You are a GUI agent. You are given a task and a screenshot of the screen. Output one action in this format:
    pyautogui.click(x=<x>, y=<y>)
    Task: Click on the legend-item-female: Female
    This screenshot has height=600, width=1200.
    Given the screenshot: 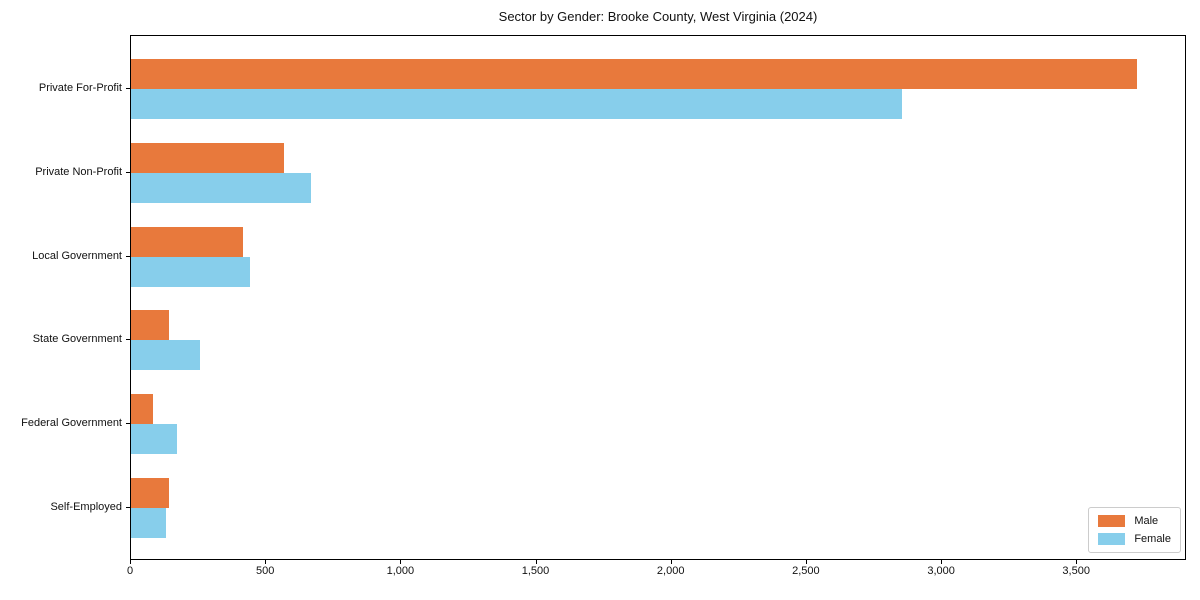 What is the action you would take?
    pyautogui.click(x=1134, y=539)
    